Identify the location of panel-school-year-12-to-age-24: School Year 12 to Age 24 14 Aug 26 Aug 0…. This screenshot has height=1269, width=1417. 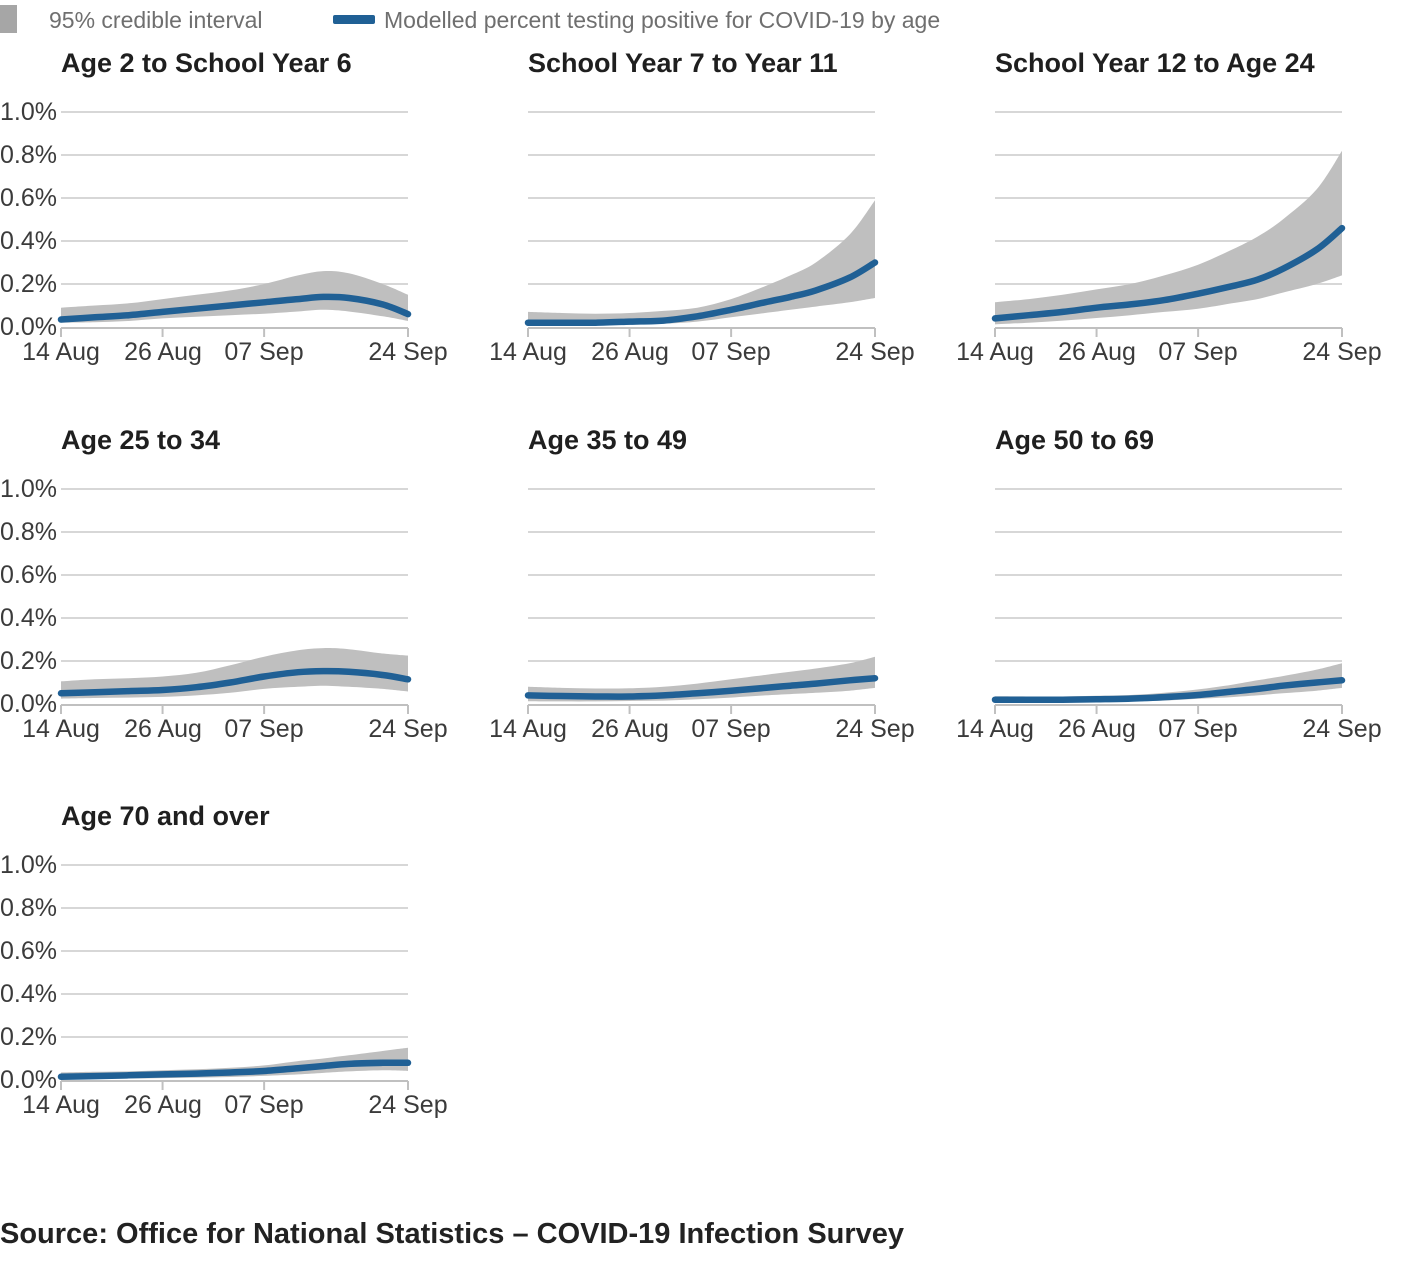
(1164, 212).